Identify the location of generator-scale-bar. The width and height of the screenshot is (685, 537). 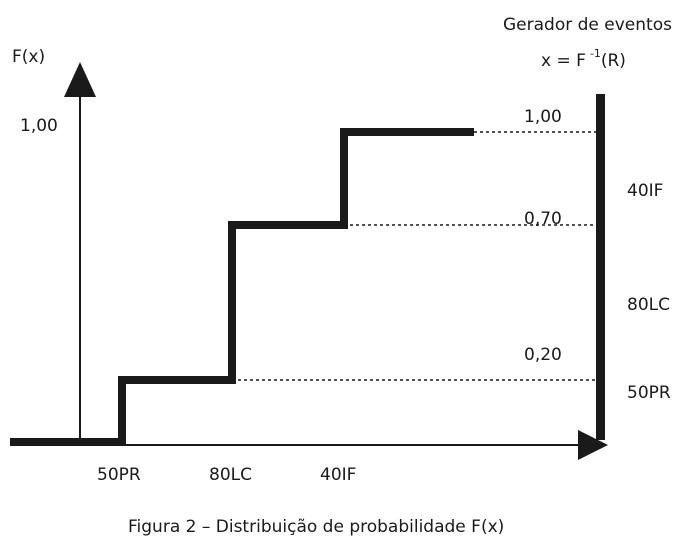
(600, 267).